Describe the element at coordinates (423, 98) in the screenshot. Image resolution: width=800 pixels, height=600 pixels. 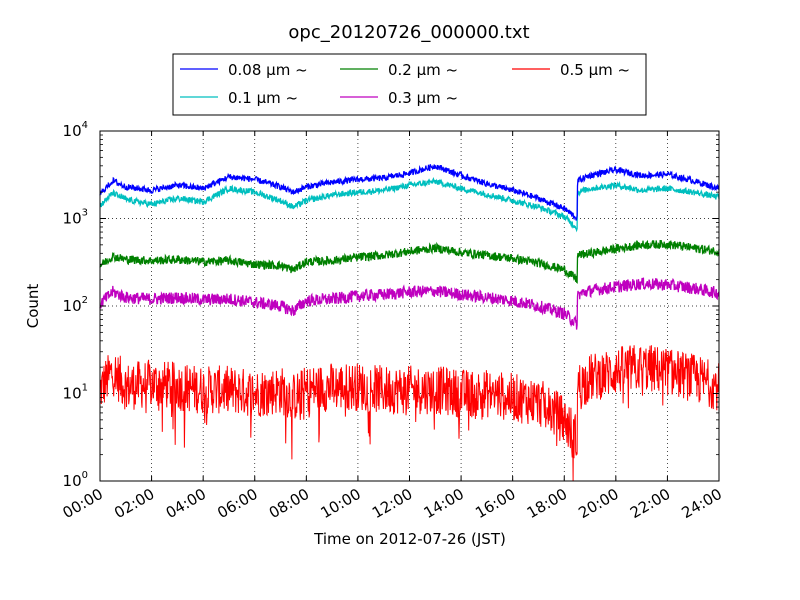
I see `legend-label: 0.3 μm ~` at that location.